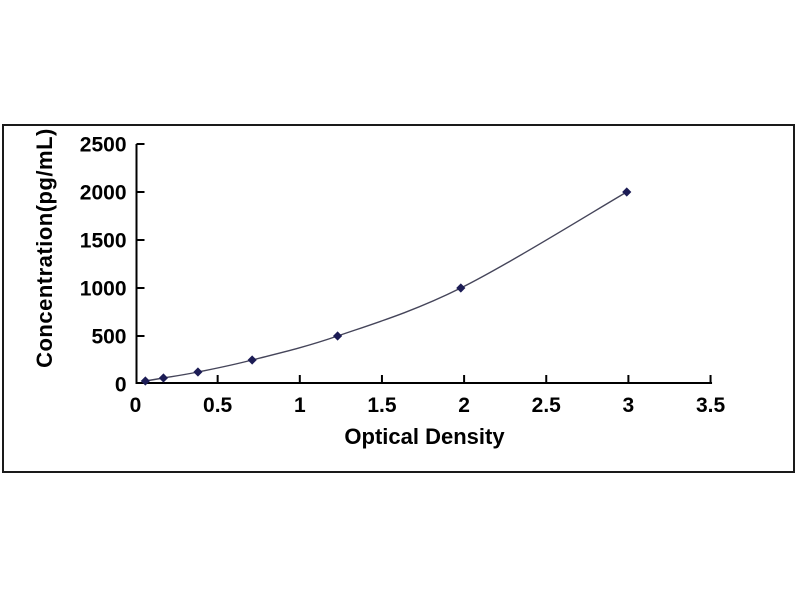 The width and height of the screenshot is (800, 600). What do you see at coordinates (121, 385) in the screenshot?
I see `y-tick-label: 0` at bounding box center [121, 385].